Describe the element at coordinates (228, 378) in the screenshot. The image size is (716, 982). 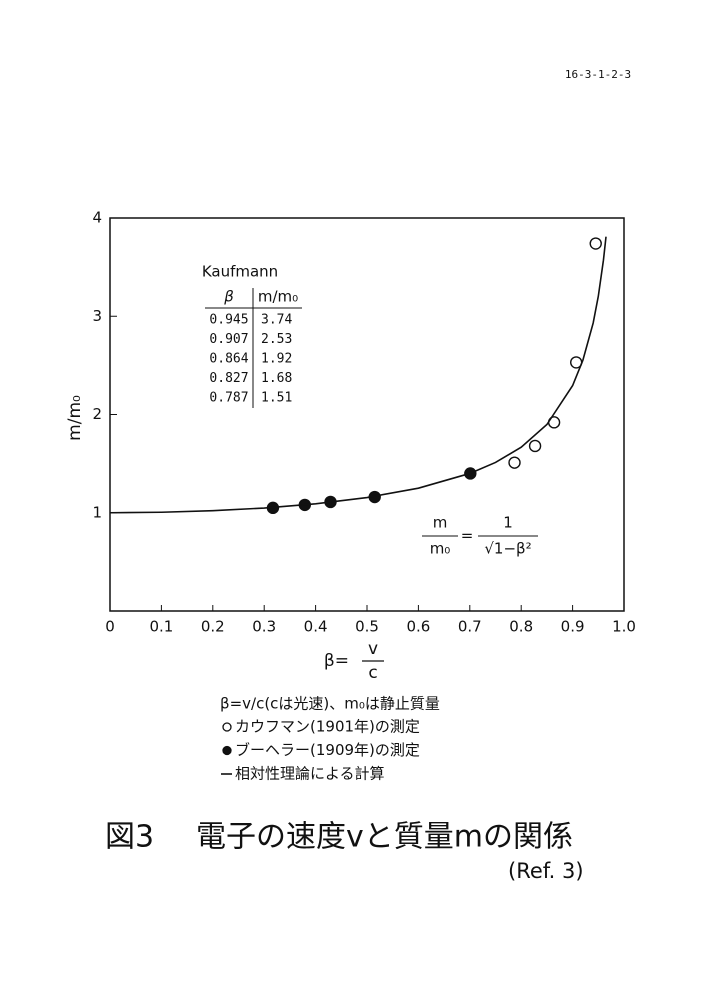
I see `table-cell: 0.827` at that location.